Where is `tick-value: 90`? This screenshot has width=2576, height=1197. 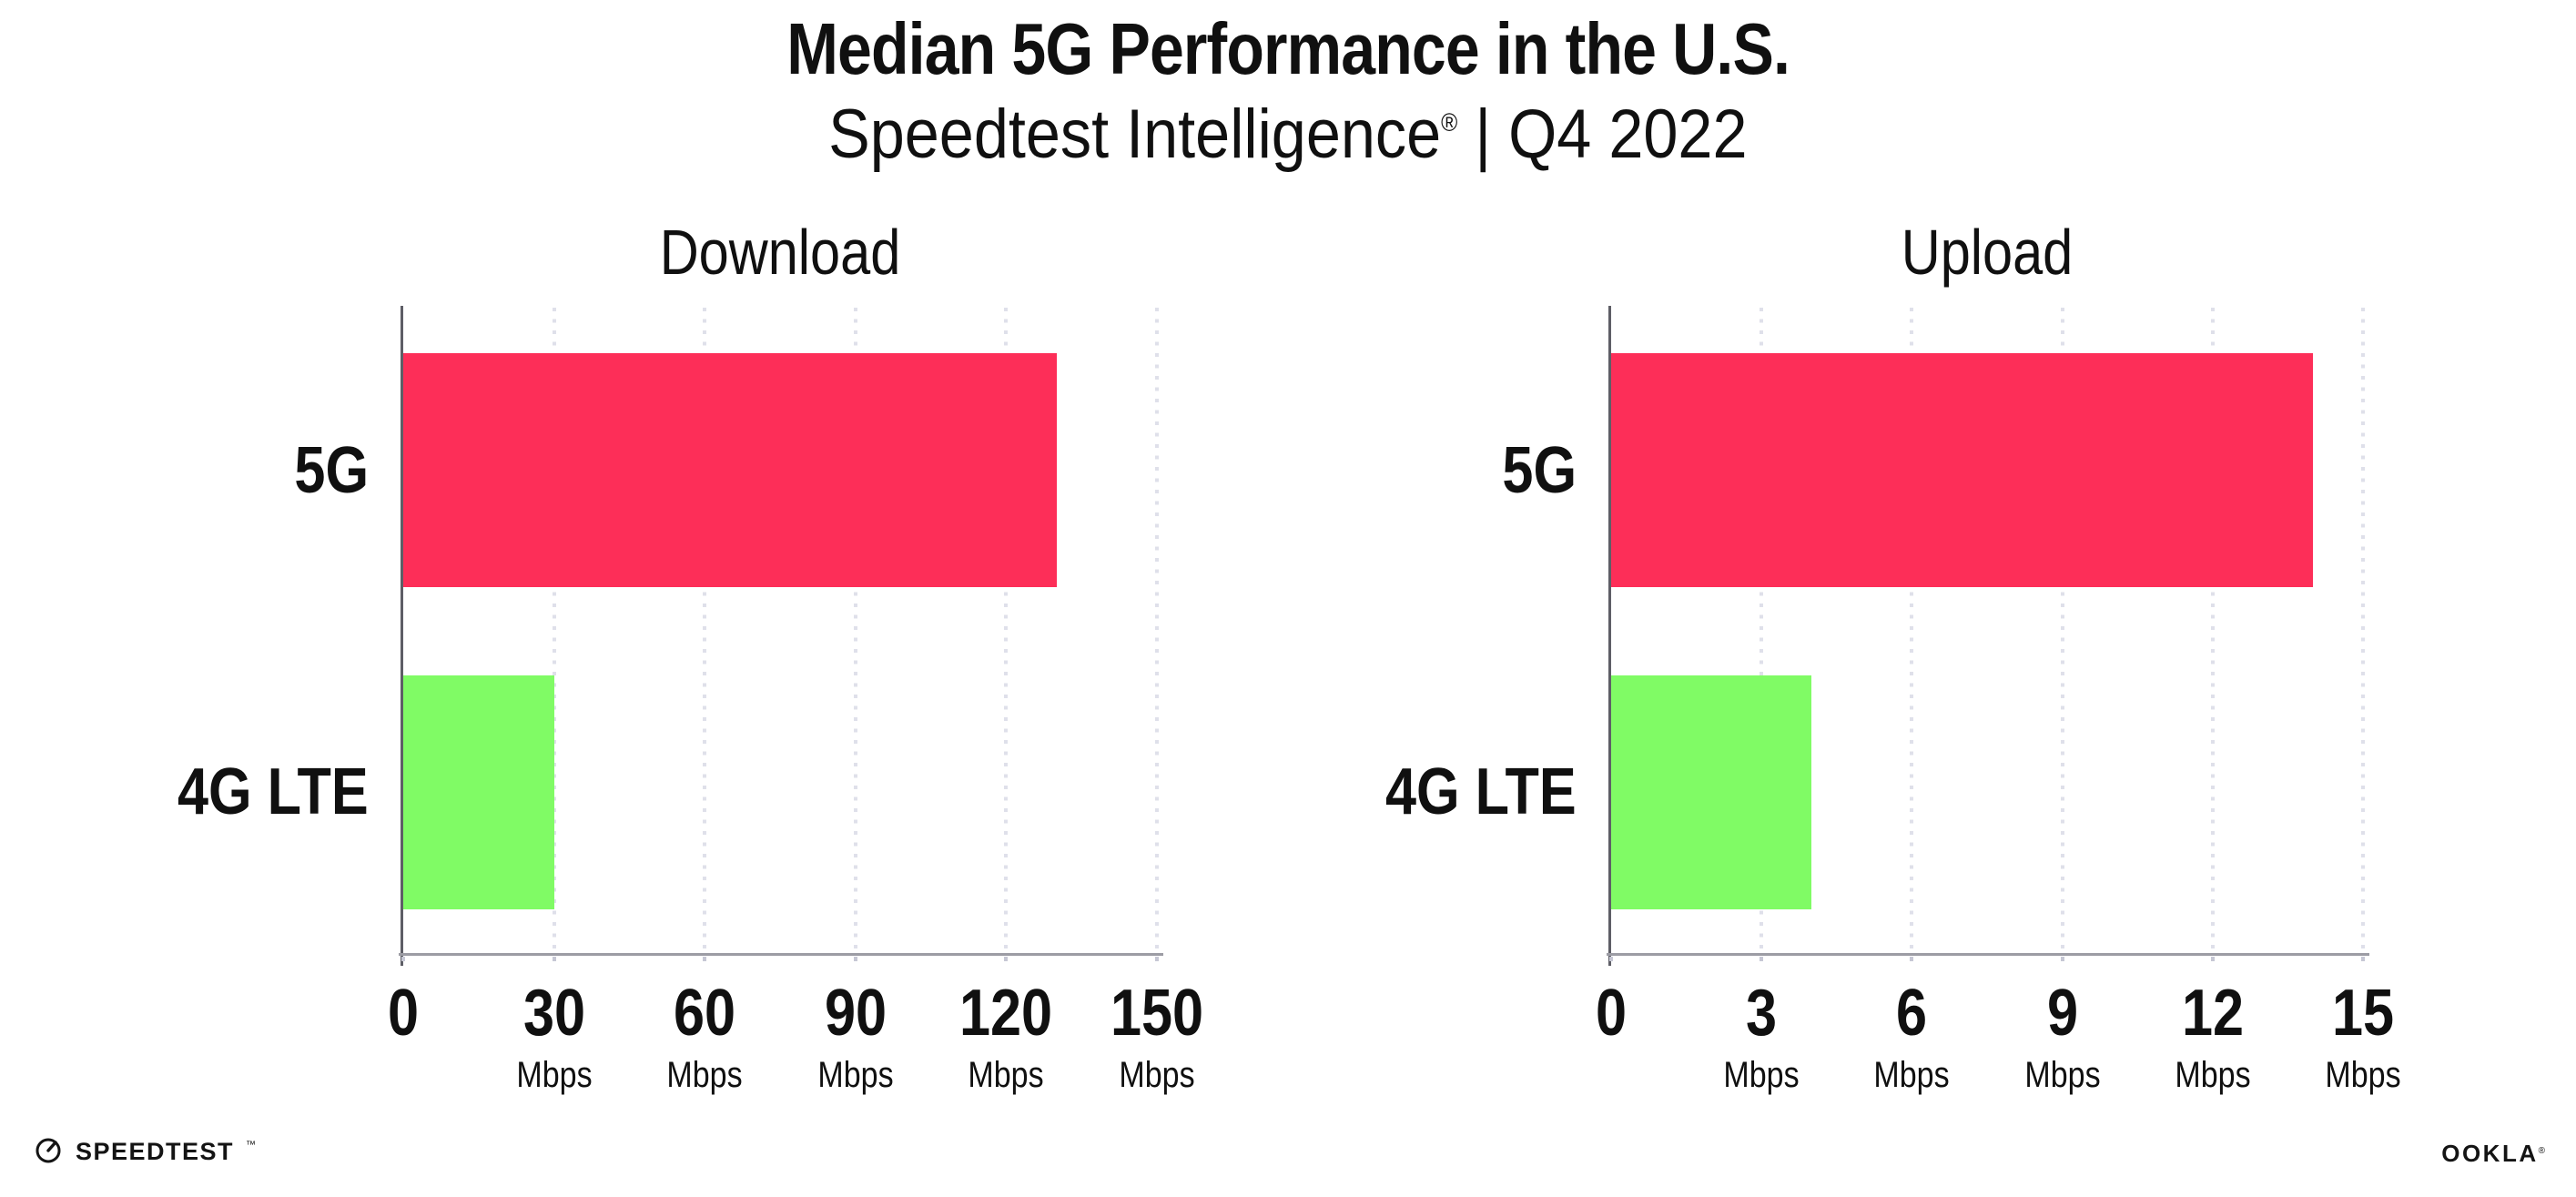
tick-value: 90 is located at coordinates (855, 1014).